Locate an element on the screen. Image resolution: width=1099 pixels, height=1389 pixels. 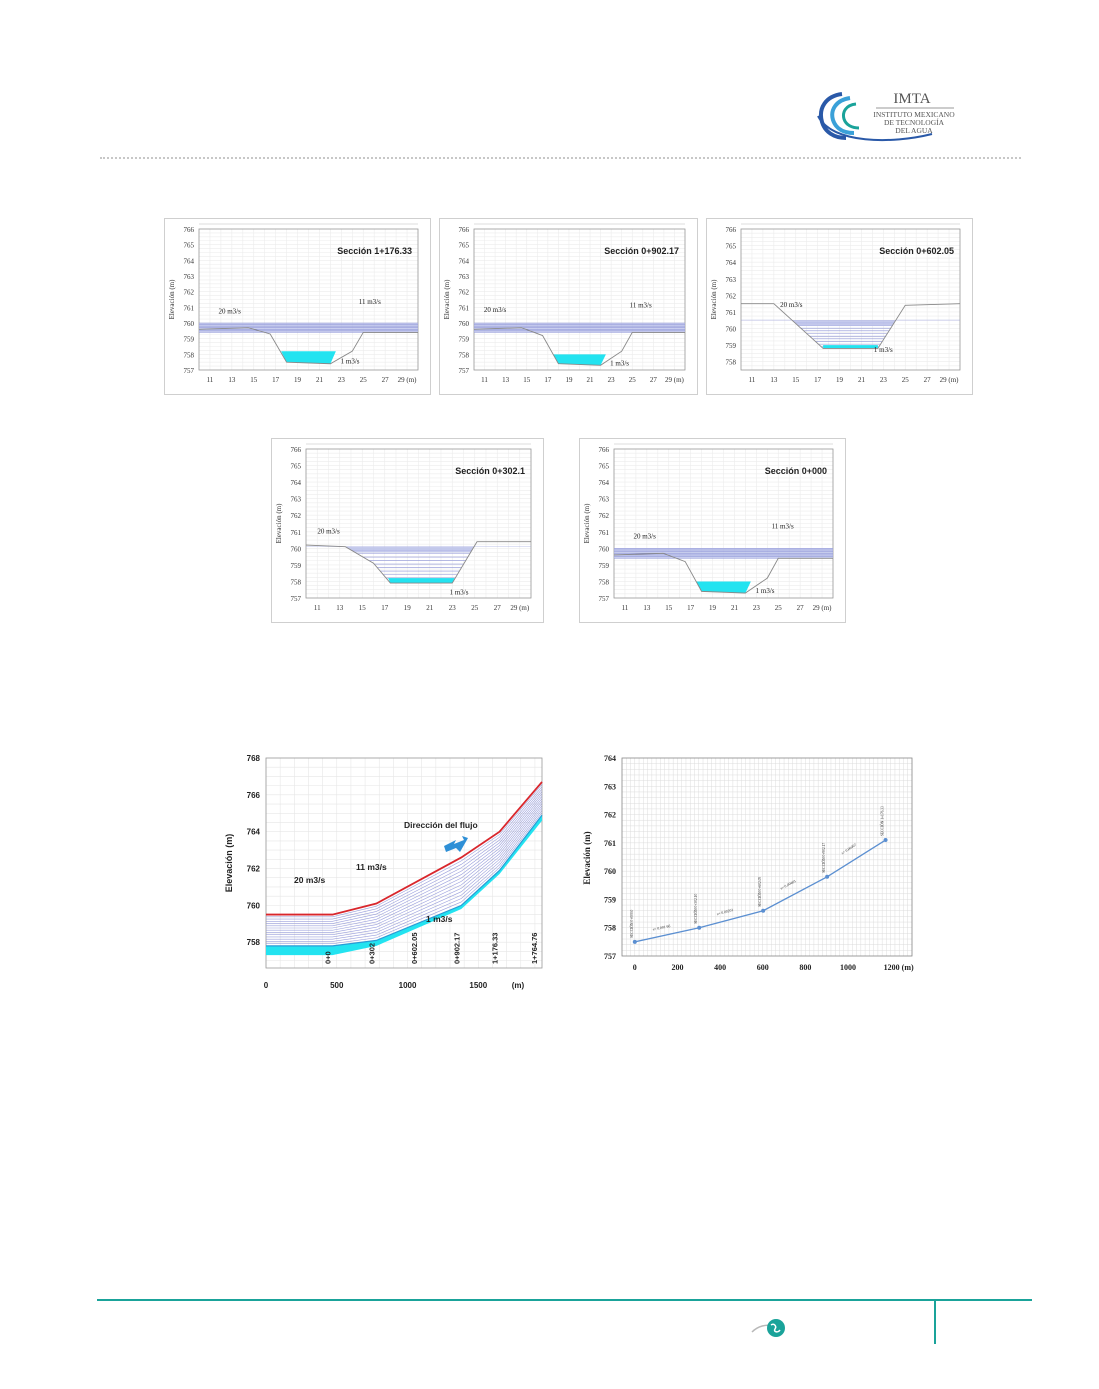
x-tick-label: 23 is located at coordinates (757, 608).